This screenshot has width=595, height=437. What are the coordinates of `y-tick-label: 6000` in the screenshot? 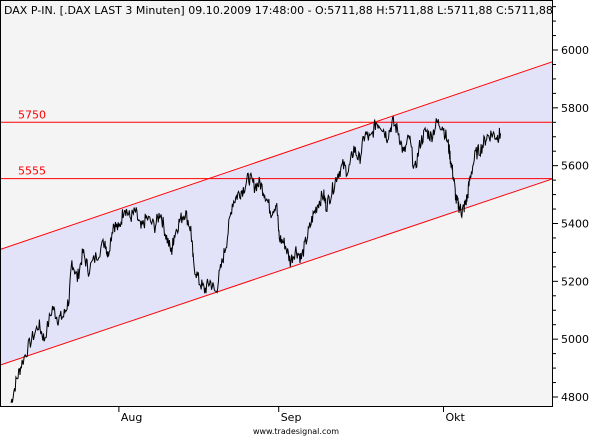 It's located at (575, 50).